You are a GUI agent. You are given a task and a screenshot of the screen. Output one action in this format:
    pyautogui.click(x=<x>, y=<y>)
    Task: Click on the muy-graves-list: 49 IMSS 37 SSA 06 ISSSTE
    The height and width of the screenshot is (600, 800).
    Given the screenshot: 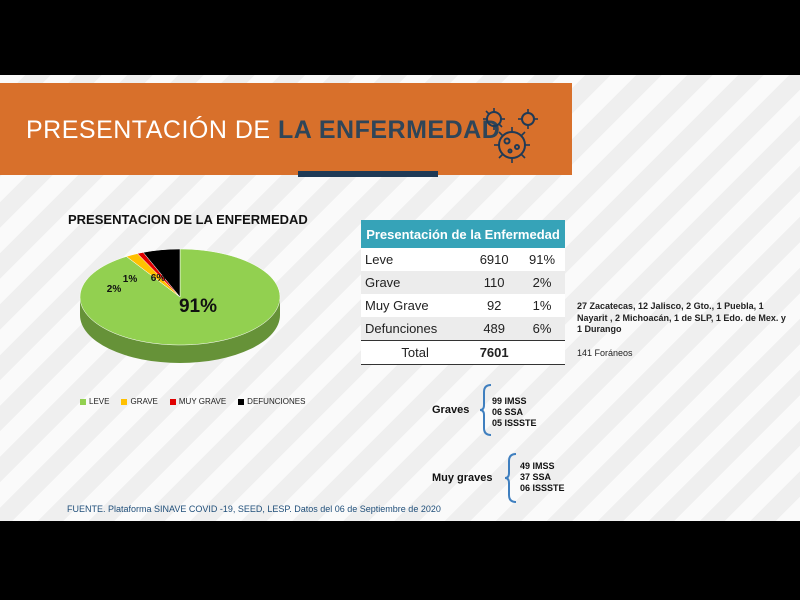 What is the action you would take?
    pyautogui.click(x=542, y=477)
    